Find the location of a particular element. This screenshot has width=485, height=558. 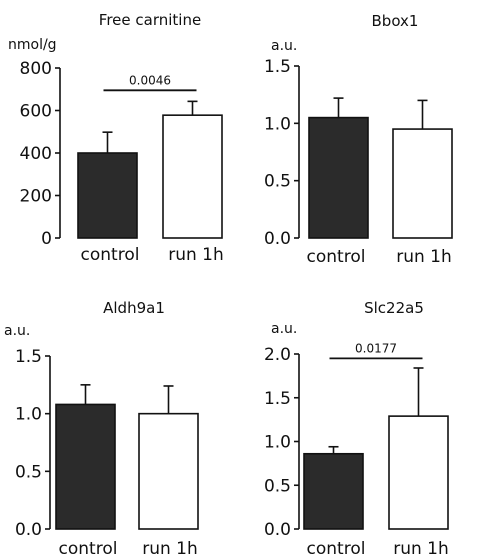

chart-1-bar-control is located at coordinates (107, 195).